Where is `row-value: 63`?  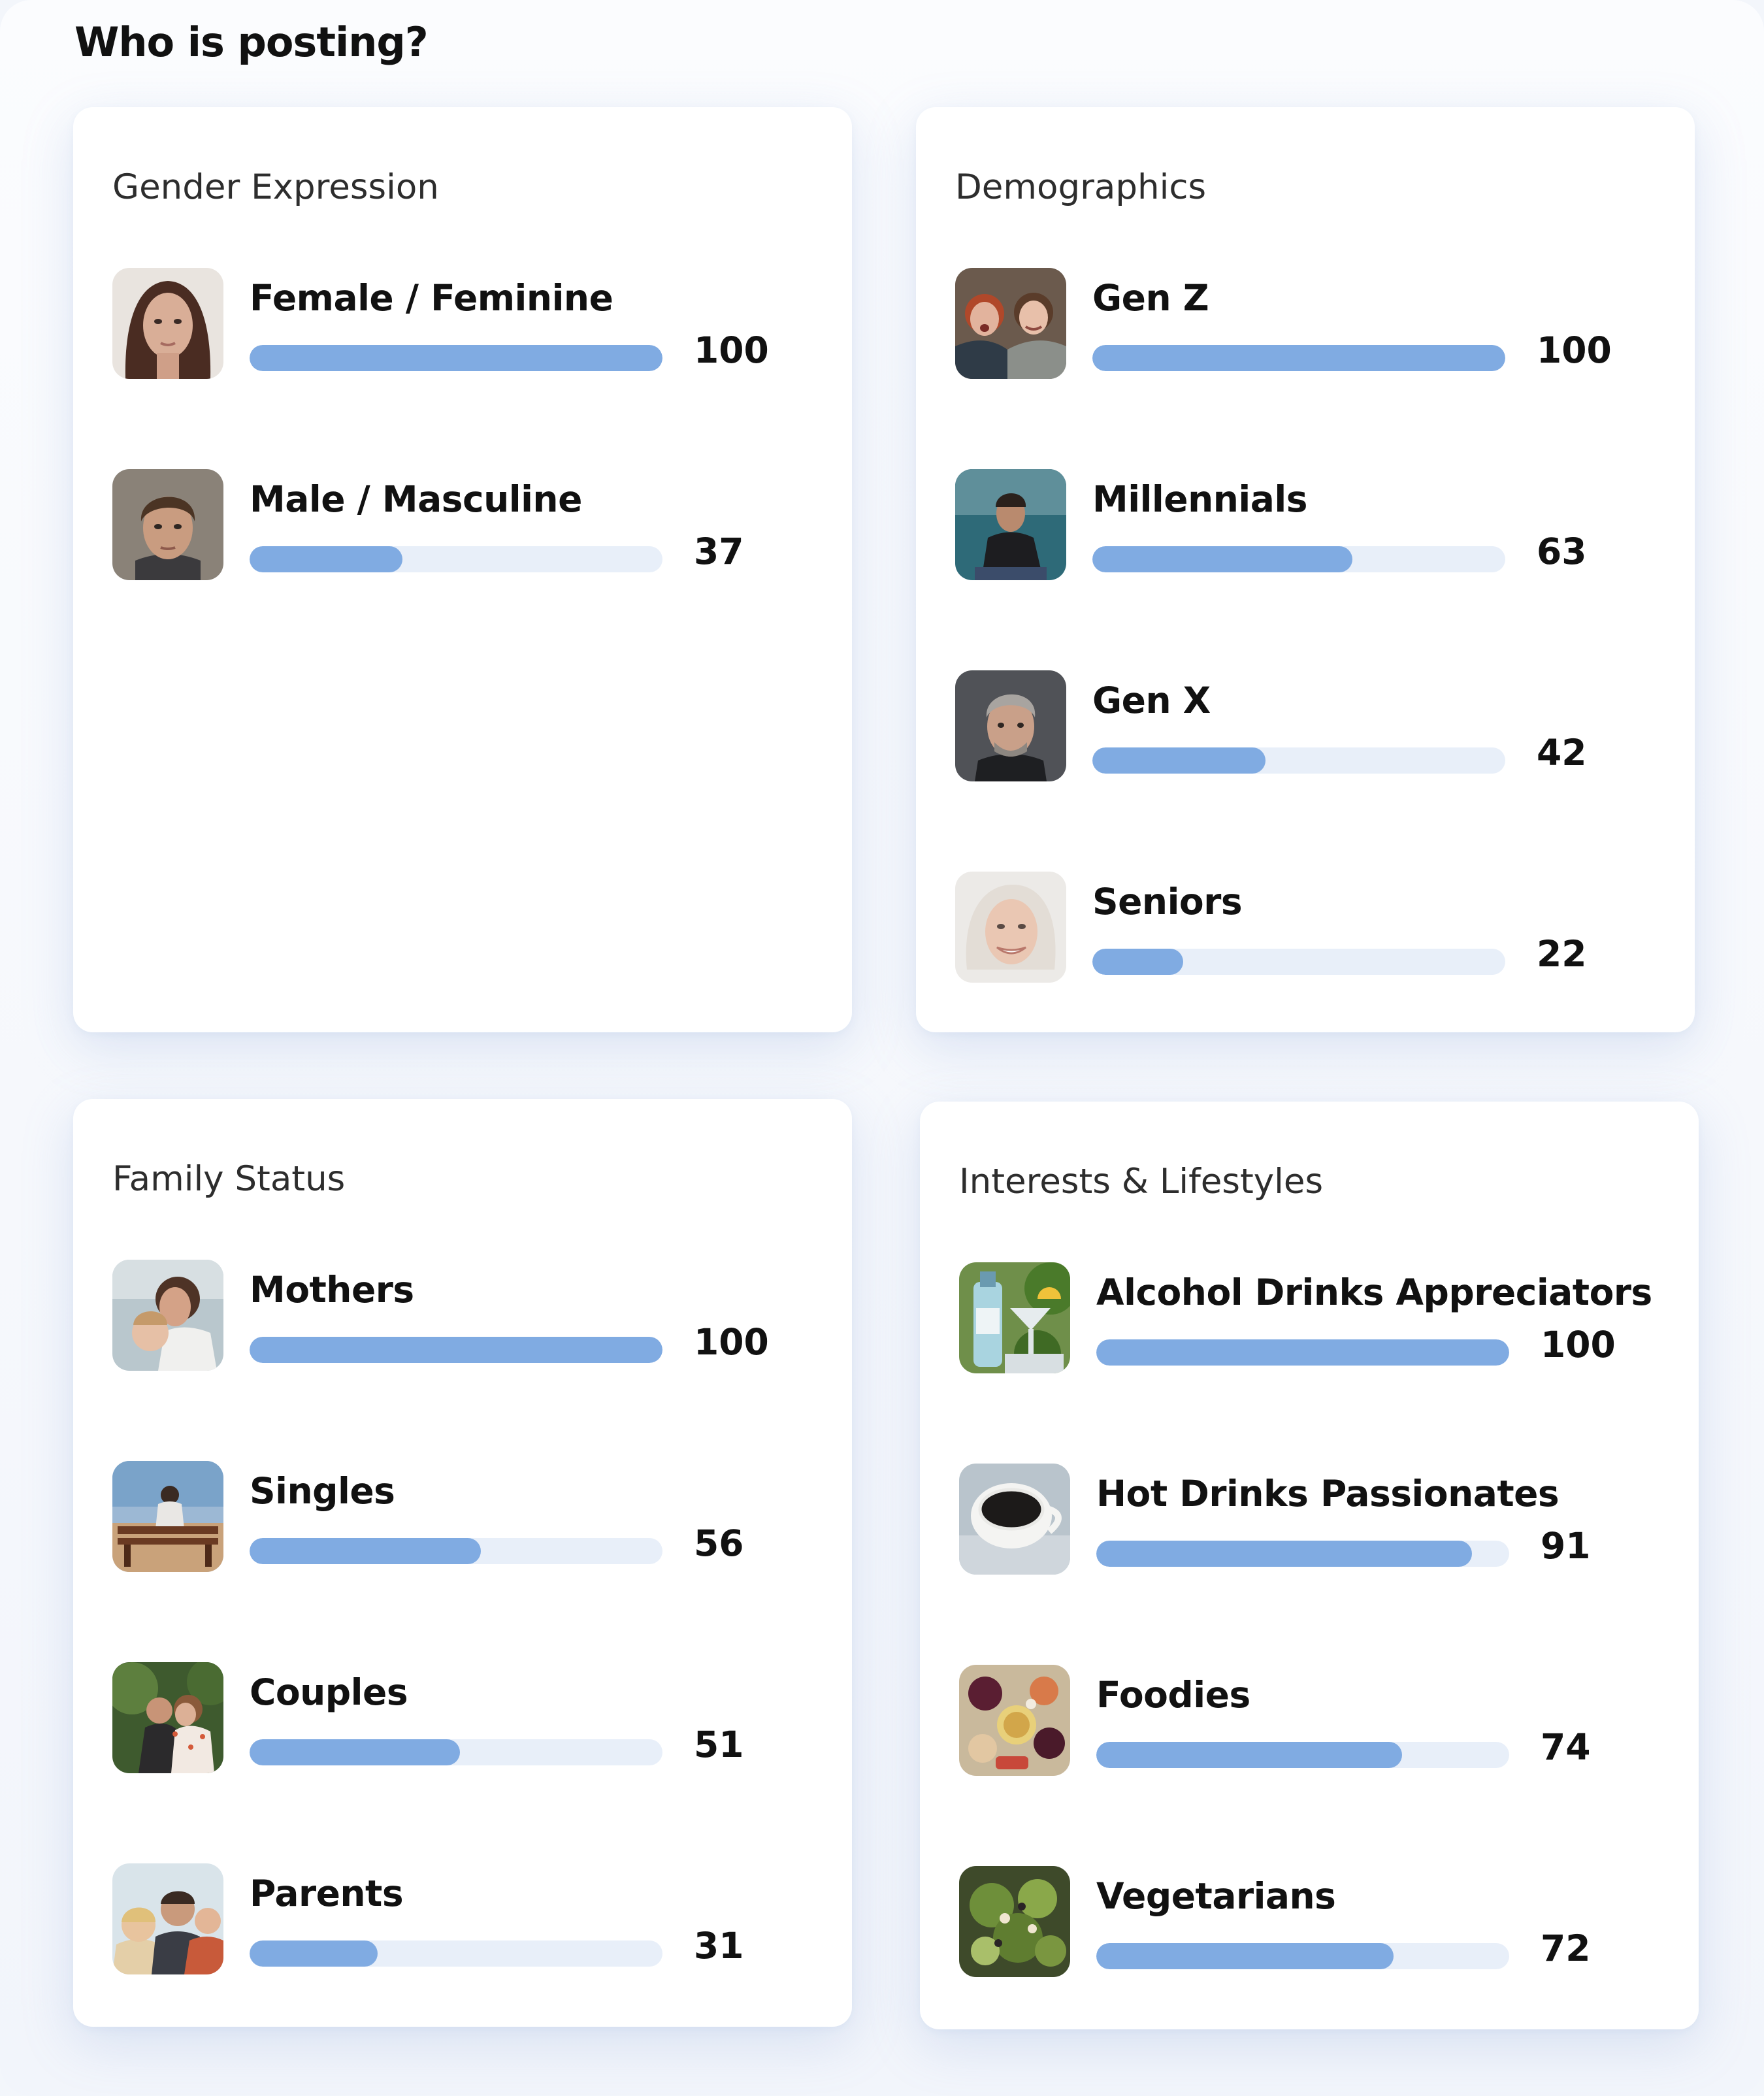
row-value: 63 is located at coordinates (1562, 552).